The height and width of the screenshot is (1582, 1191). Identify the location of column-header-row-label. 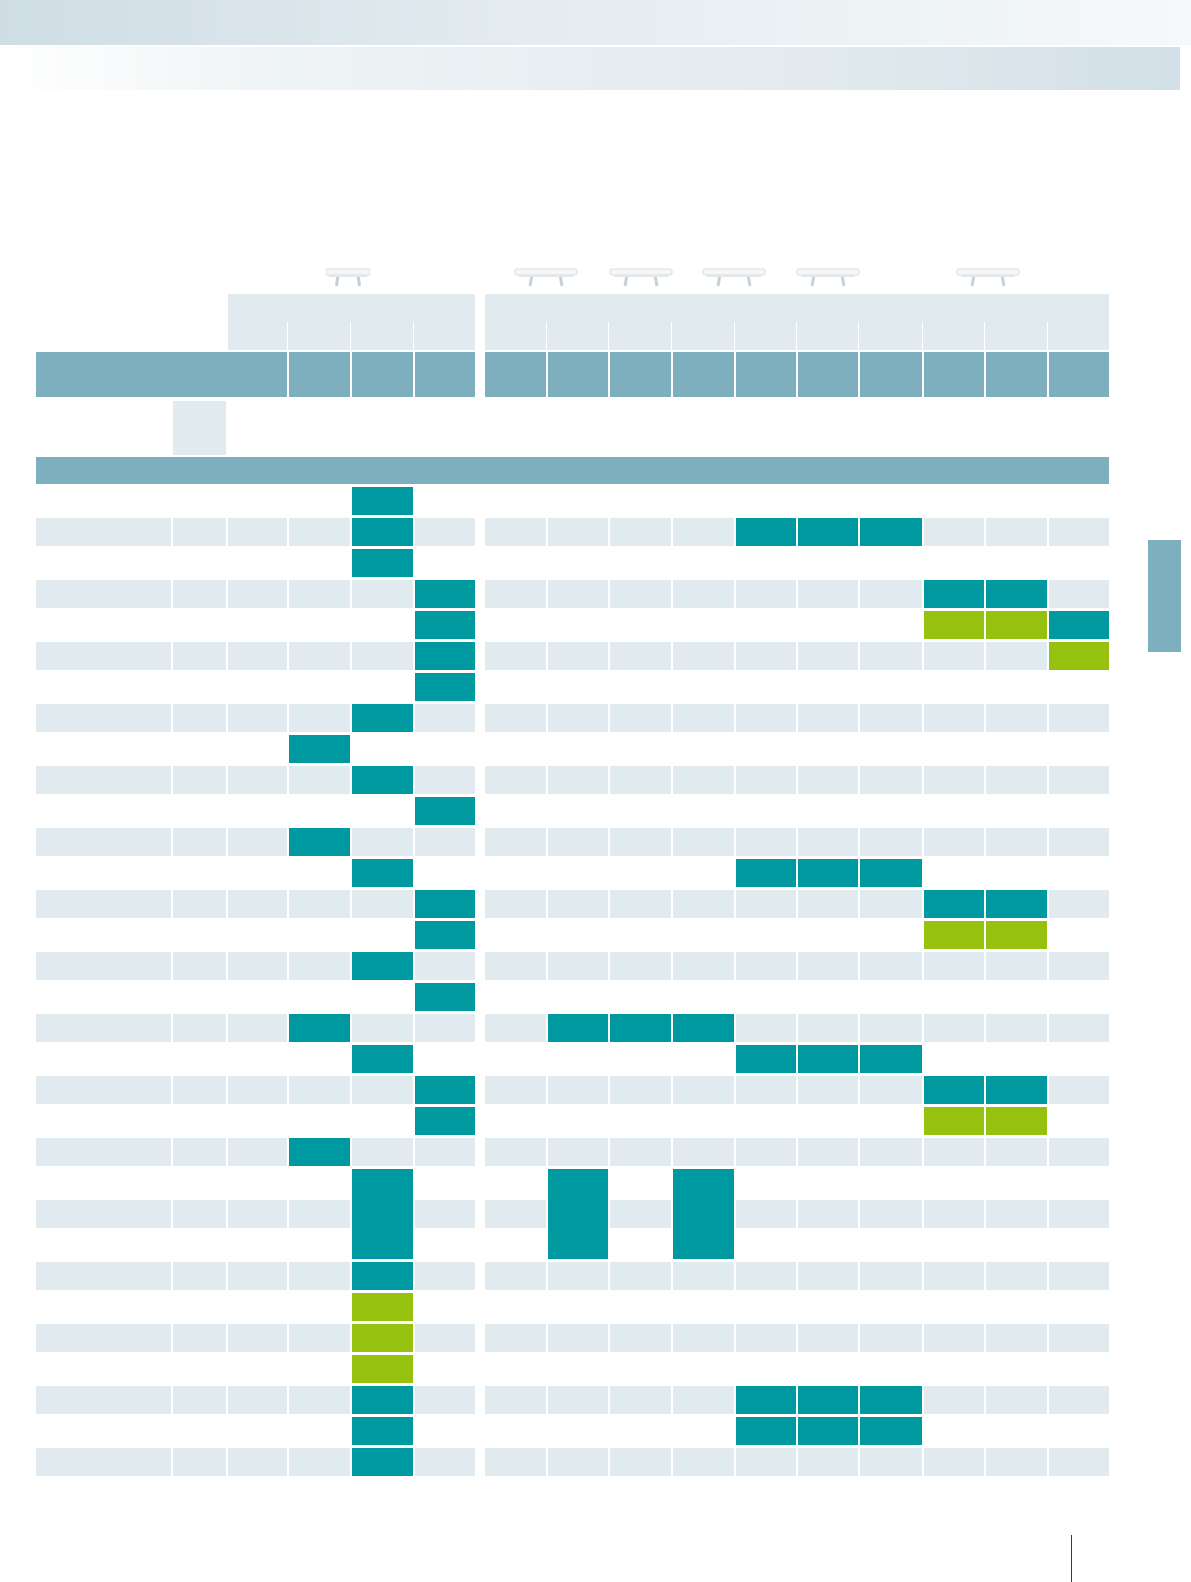
(161, 374).